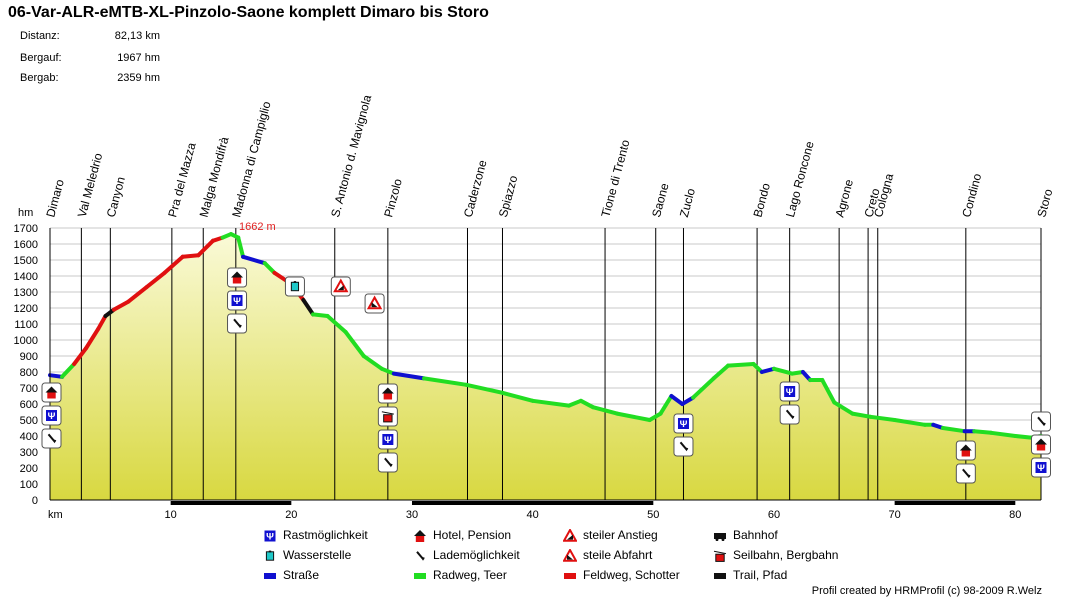 This screenshot has height=600, width=1090. I want to click on stat-descent-value: 2359 hm, so click(138, 78).